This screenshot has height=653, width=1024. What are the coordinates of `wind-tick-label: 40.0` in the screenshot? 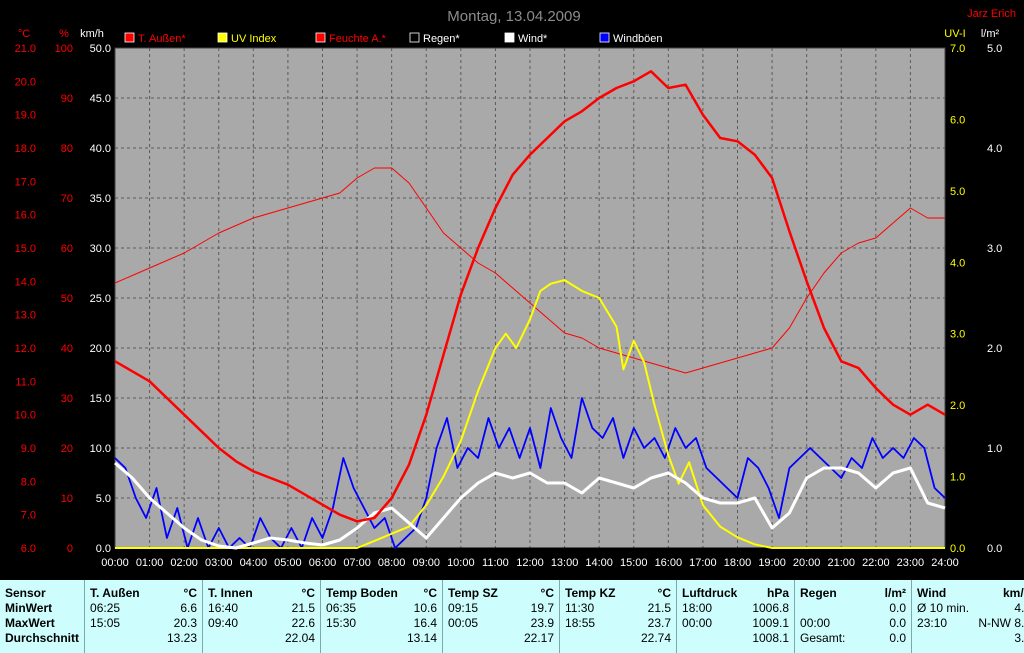 It's located at (100, 149).